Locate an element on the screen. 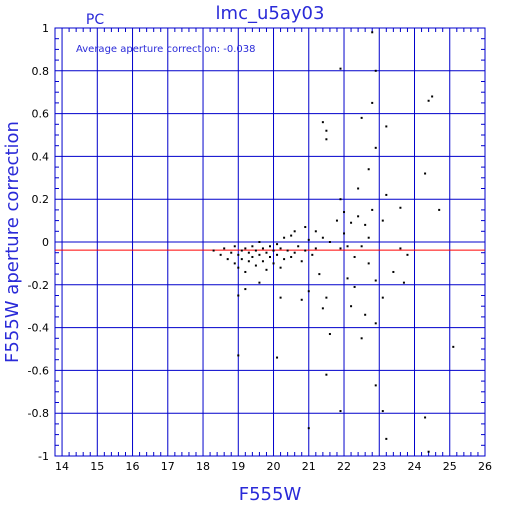 This screenshot has height=512, width=512. y-tick-label: 0 is located at coordinates (45, 242).